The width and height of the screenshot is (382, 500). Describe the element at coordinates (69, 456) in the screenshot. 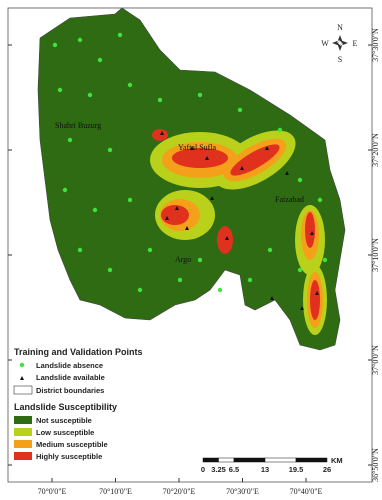

I see `legend-item: Highly susceptible` at that location.